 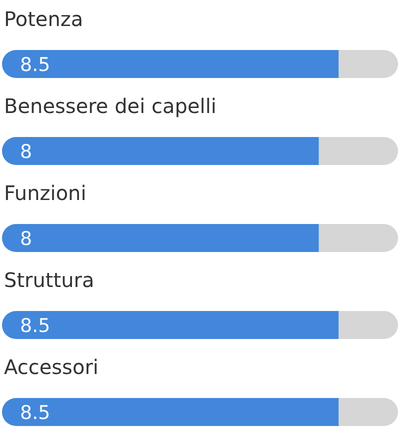 I want to click on y-tick-label: Benessere dei capelli, so click(x=110, y=106).